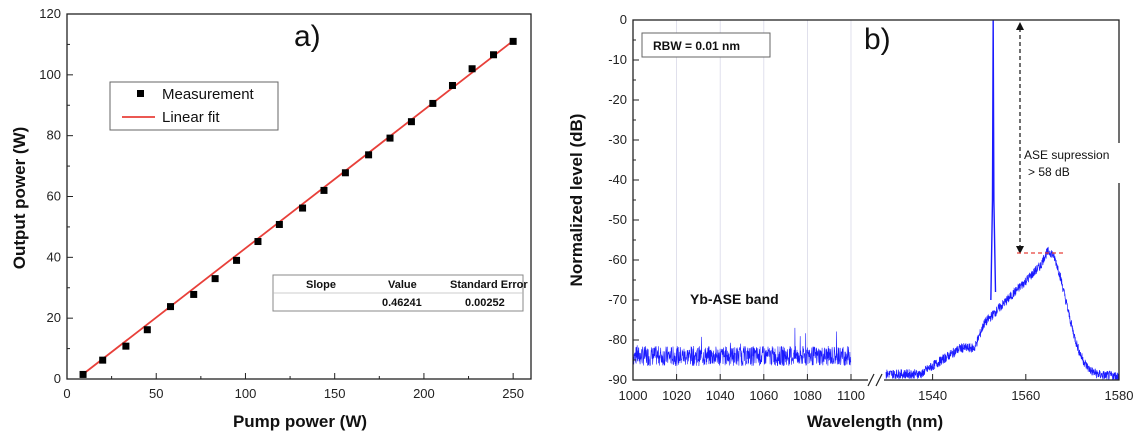 This screenshot has width=1139, height=437. I want to click on a-x-tick-label: 100, so click(246, 393).